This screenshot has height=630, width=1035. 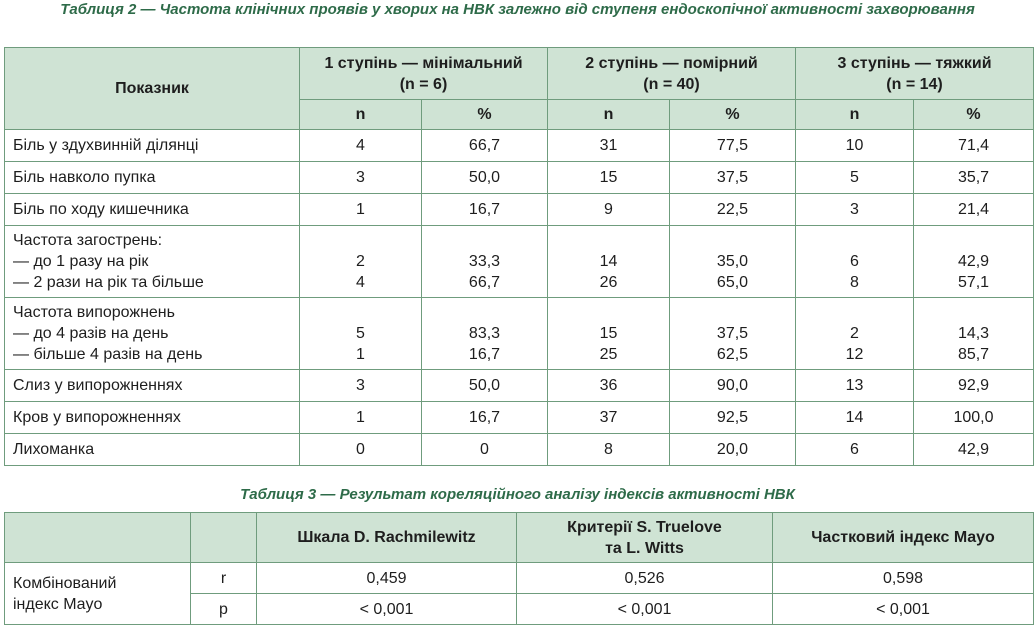 What do you see at coordinates (608, 261) in the screenshot?
I see `value-cell: 14 26` at bounding box center [608, 261].